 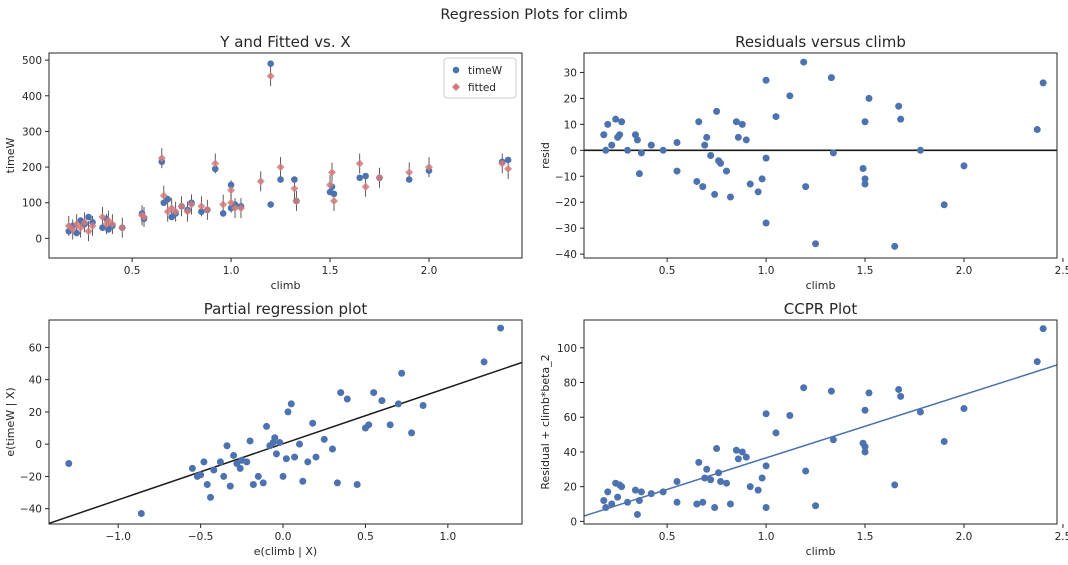 What do you see at coordinates (485, 71) in the screenshot?
I see `legend-label-timeW: timeW` at bounding box center [485, 71].